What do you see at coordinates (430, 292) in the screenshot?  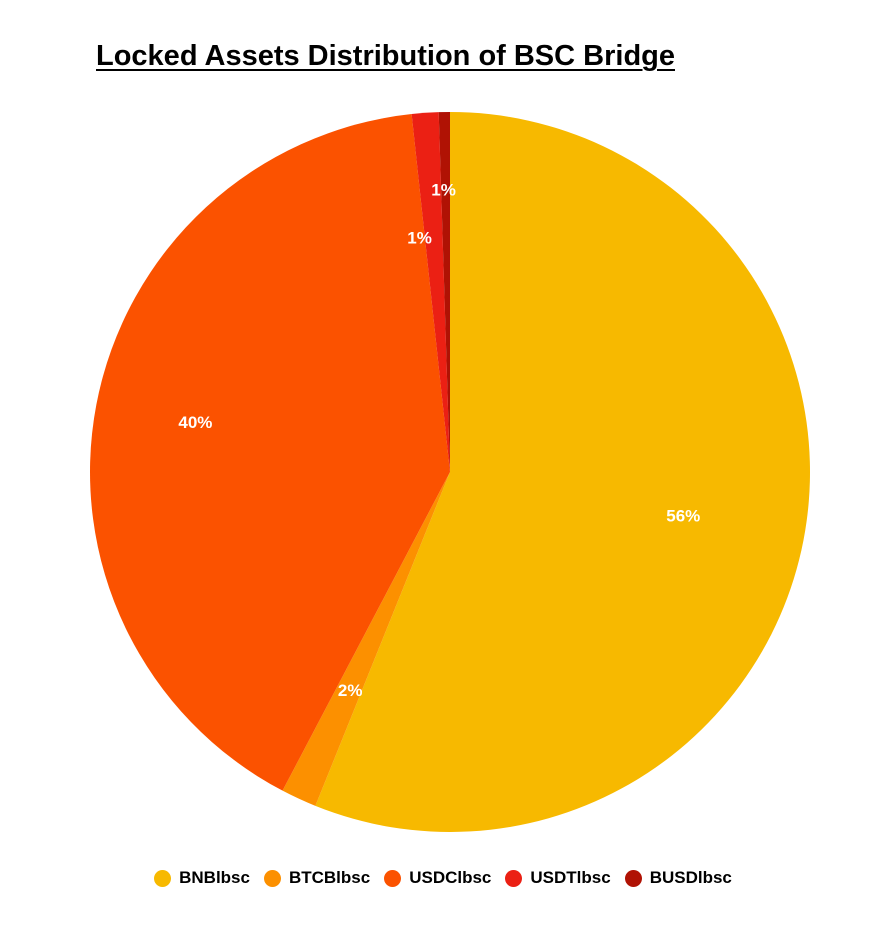 I see `pie-slice-usdtlbsc` at bounding box center [430, 292].